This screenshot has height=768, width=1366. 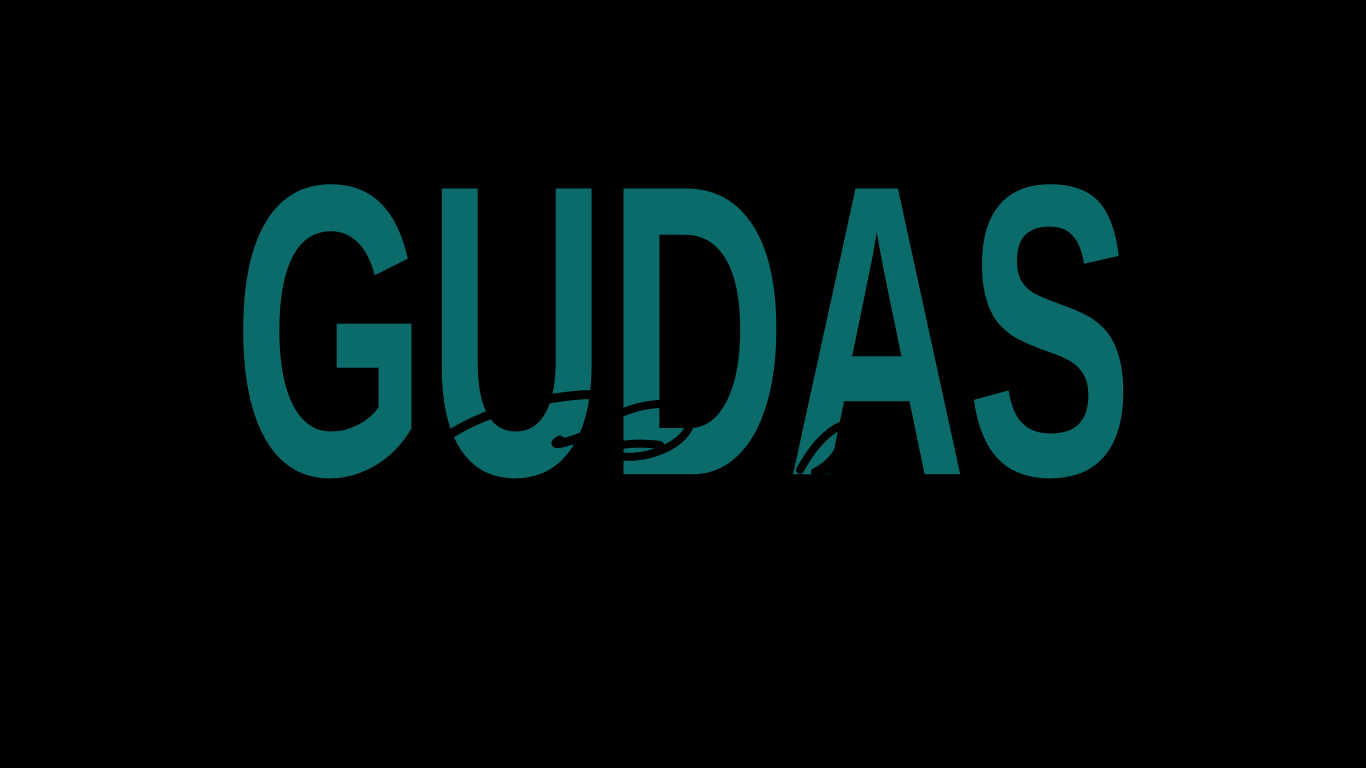 What do you see at coordinates (522, 423) in the screenshot?
I see `script-swash-left` at bounding box center [522, 423].